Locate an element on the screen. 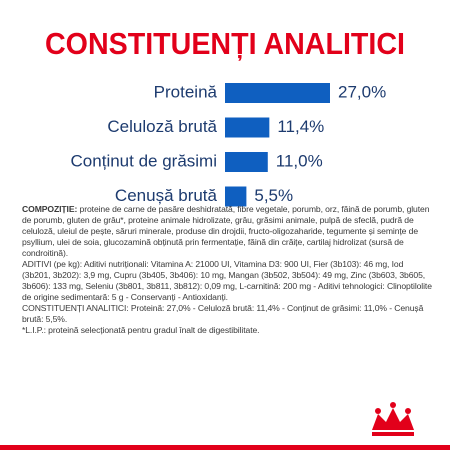  footer-bar is located at coordinates (225, 447).